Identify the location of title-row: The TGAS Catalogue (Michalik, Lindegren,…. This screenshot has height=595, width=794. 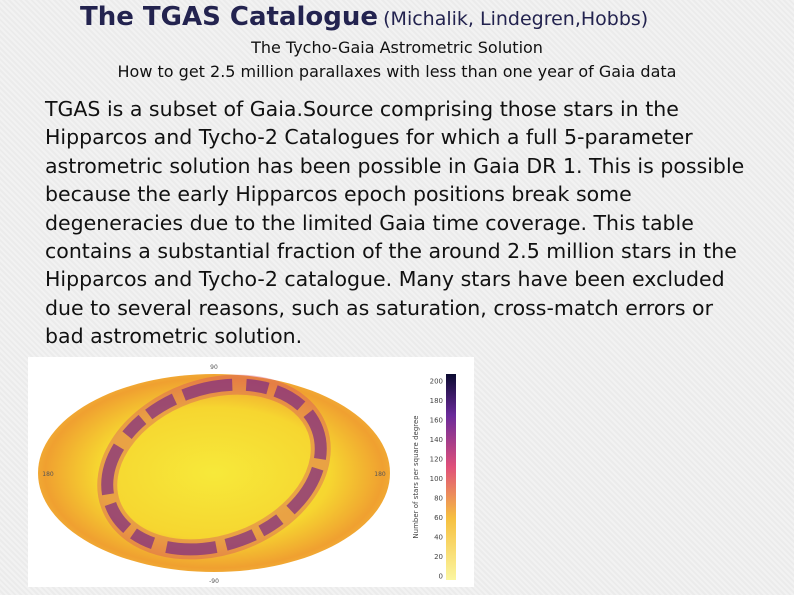
(364, 17).